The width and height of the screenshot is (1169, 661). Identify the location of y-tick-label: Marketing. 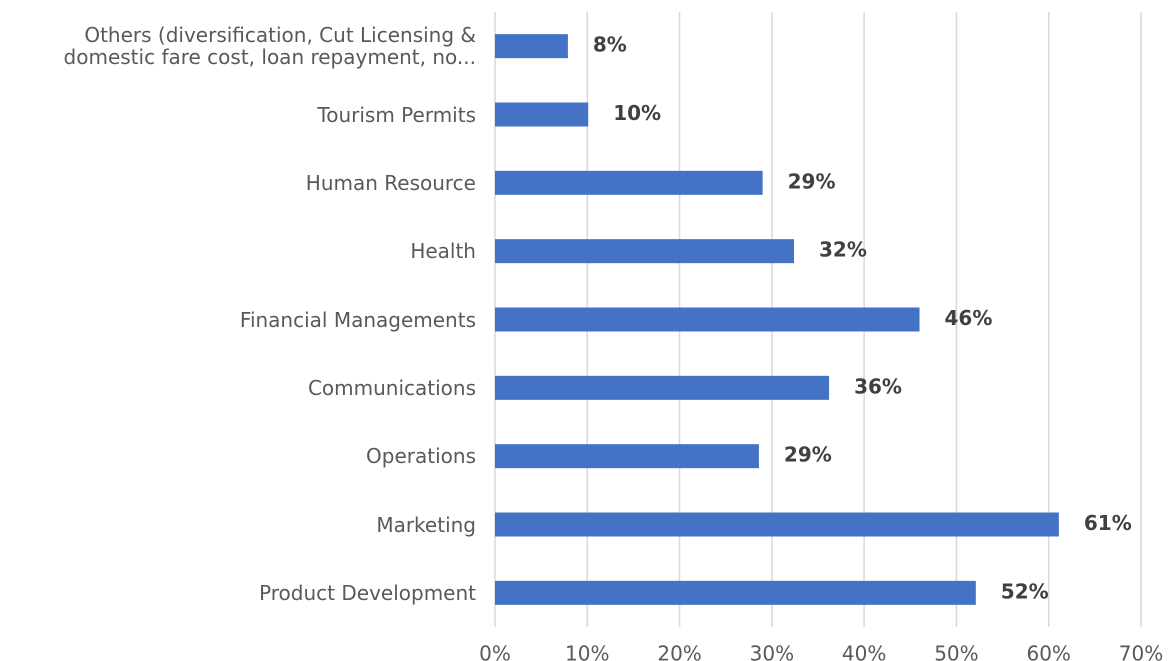
(426, 524).